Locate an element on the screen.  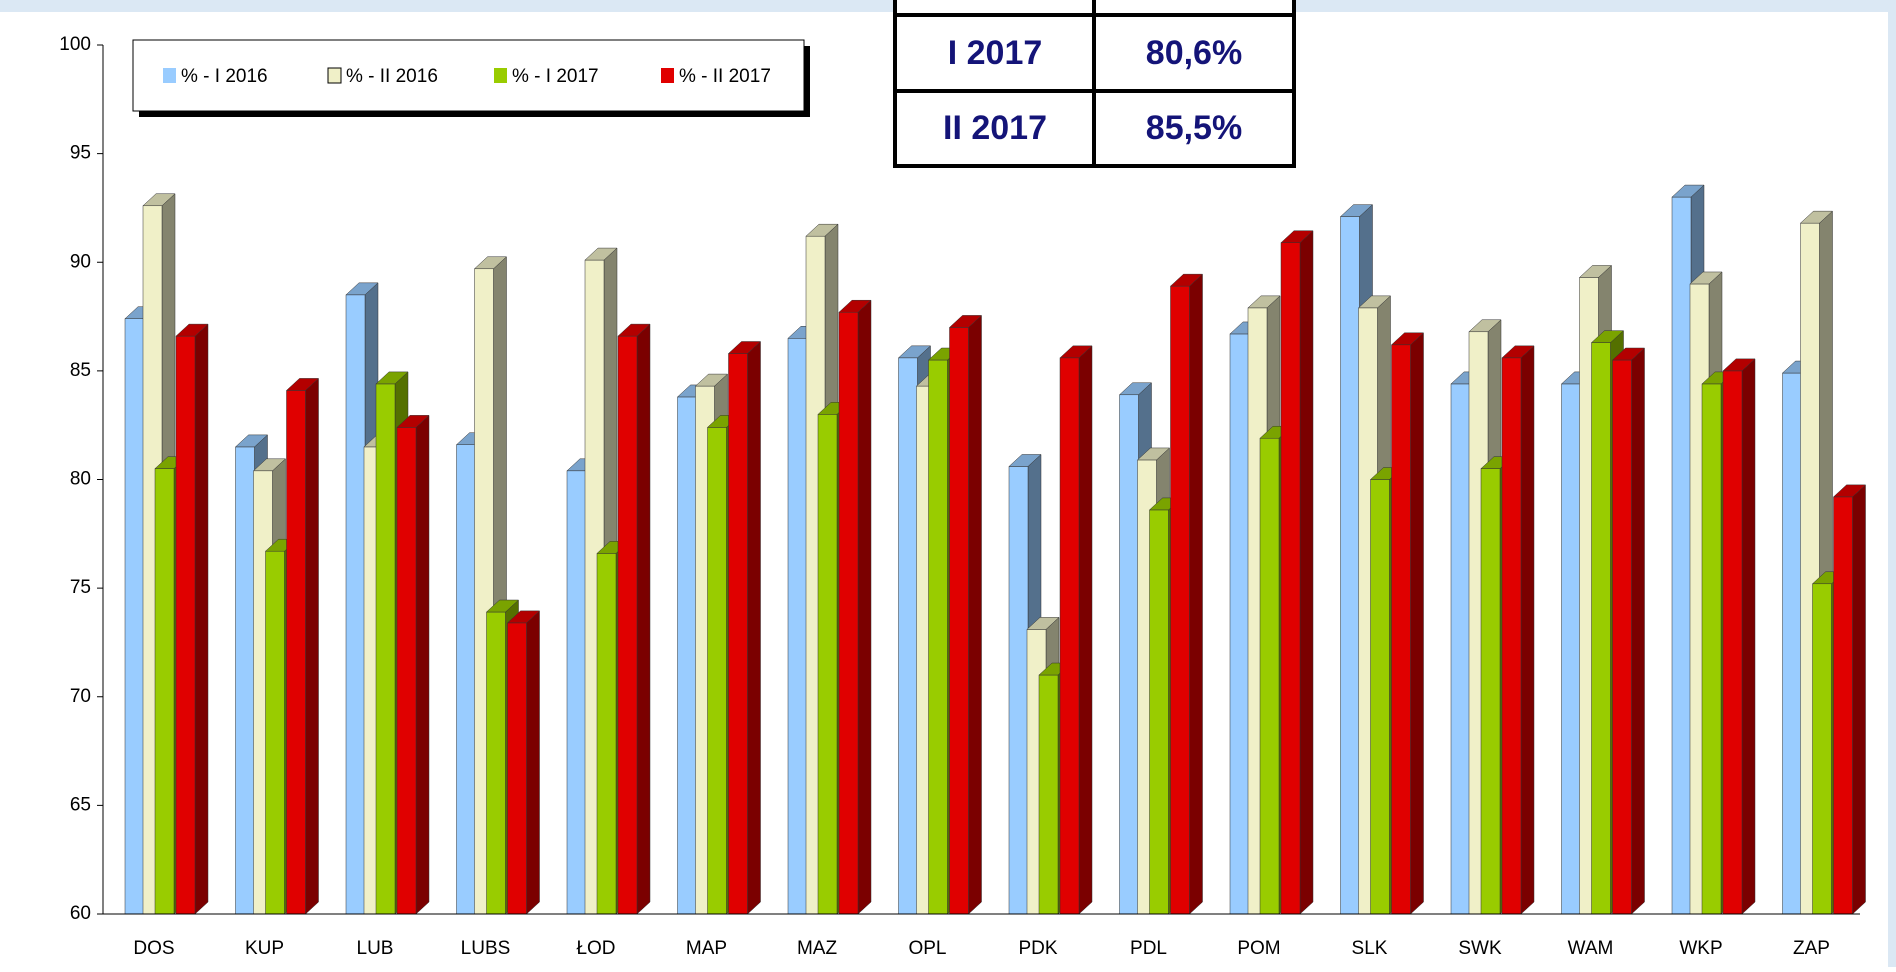
legend-swatch is located at coordinates (334, 75).